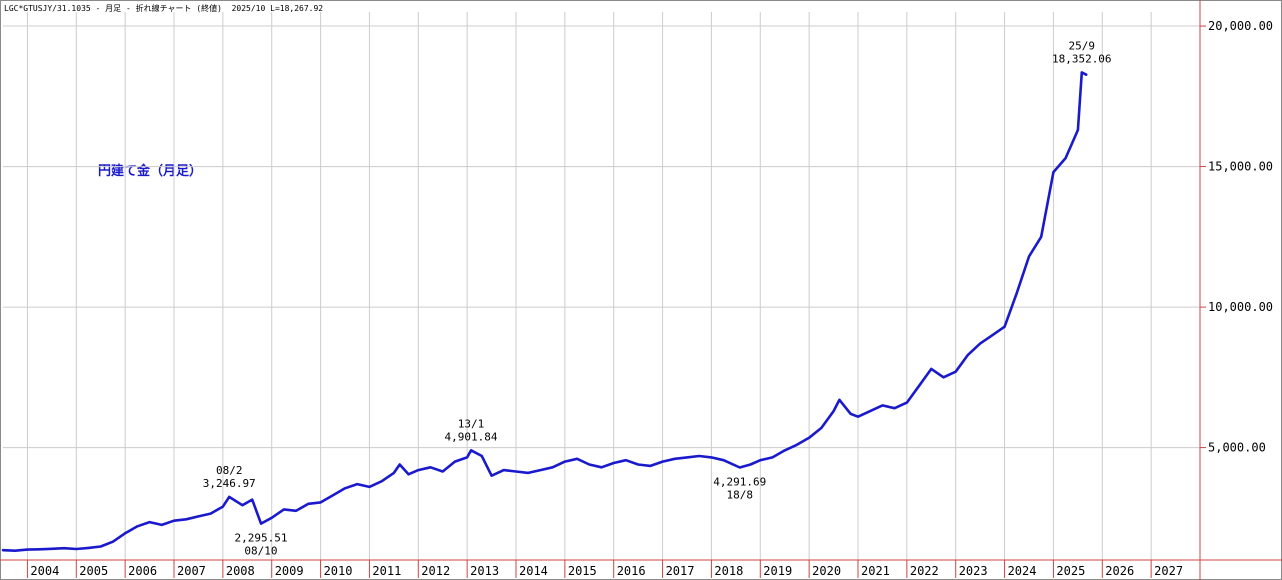 Image resolution: width=1282 pixels, height=580 pixels. I want to click on y-tick-label: 15,000.00, so click(1240, 167).